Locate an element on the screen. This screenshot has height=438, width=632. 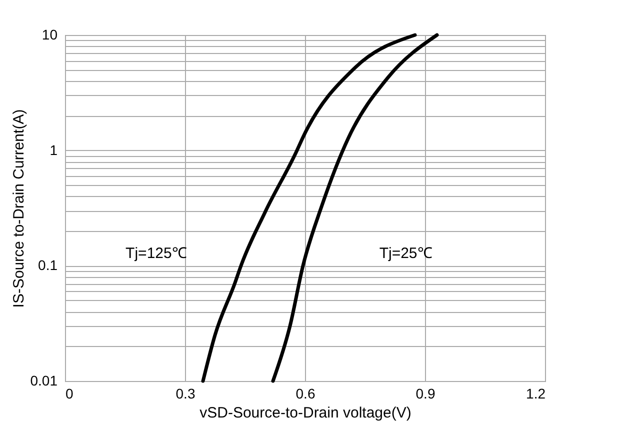
x-tick-label: 0.3 is located at coordinates (186, 394).